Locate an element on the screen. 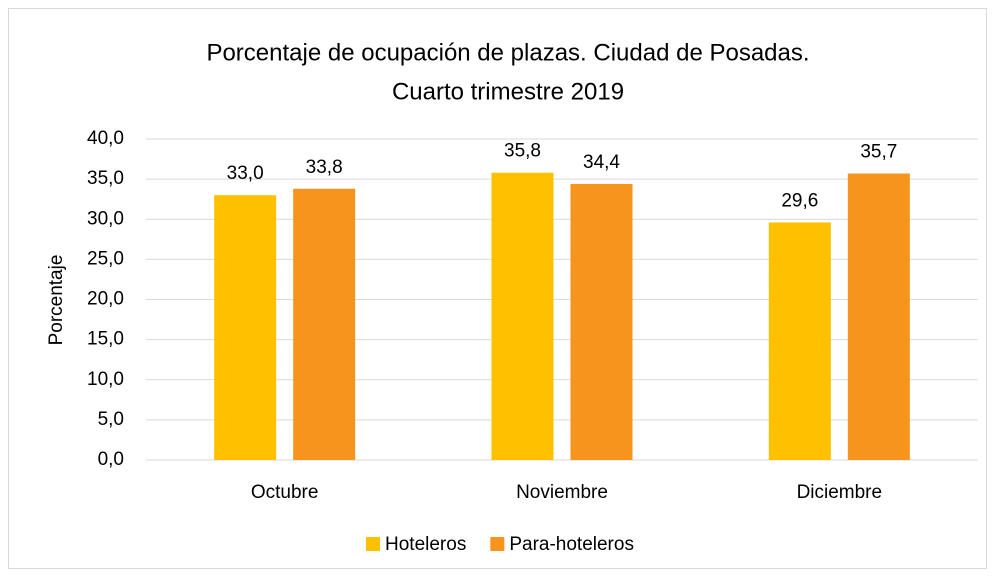 This screenshot has width=994, height=576. data-label: 35,8 is located at coordinates (522, 151).